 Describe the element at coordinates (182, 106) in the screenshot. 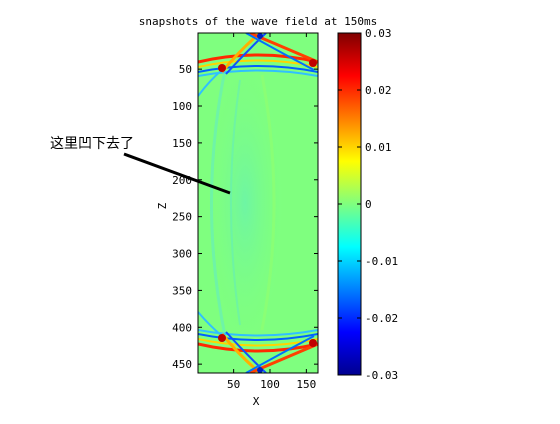

I see `y-tick-label: 100` at that location.